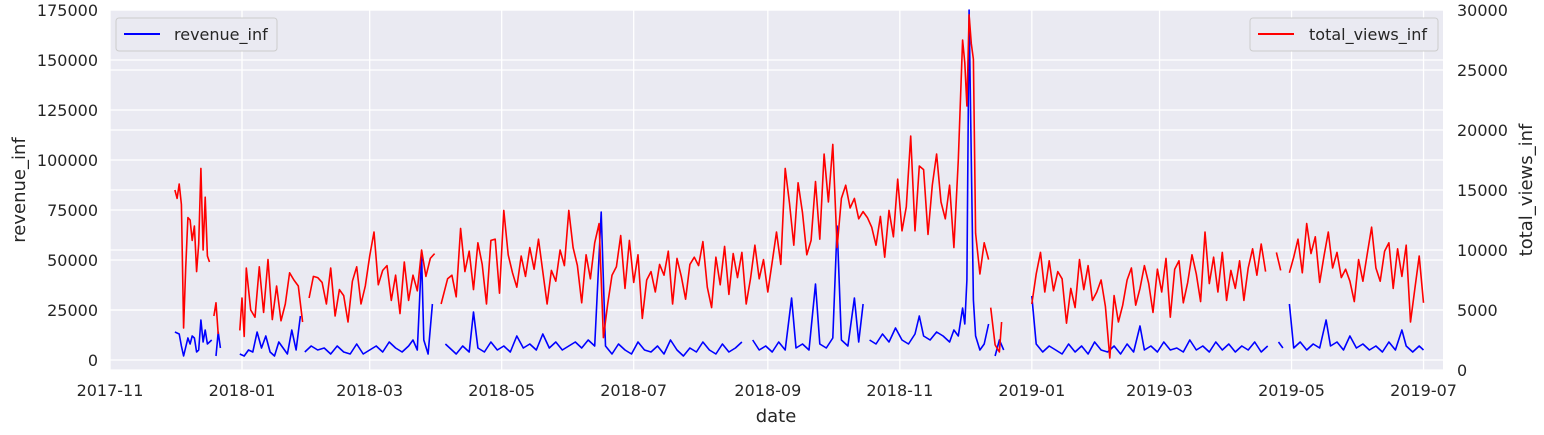 The image size is (1544, 435). Describe the element at coordinates (1482, 10) in the screenshot. I see `y-right-tick-label: 30000` at that location.